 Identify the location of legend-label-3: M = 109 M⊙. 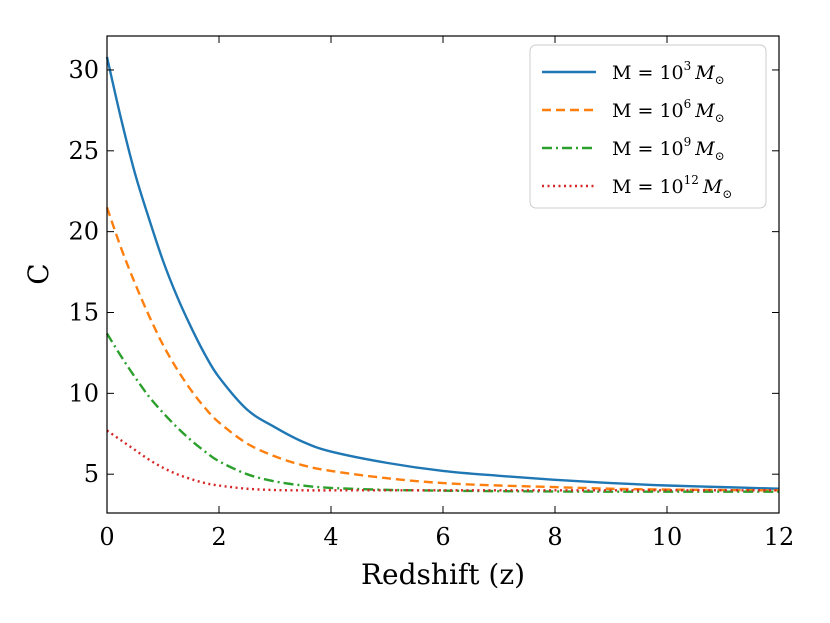
(668, 149).